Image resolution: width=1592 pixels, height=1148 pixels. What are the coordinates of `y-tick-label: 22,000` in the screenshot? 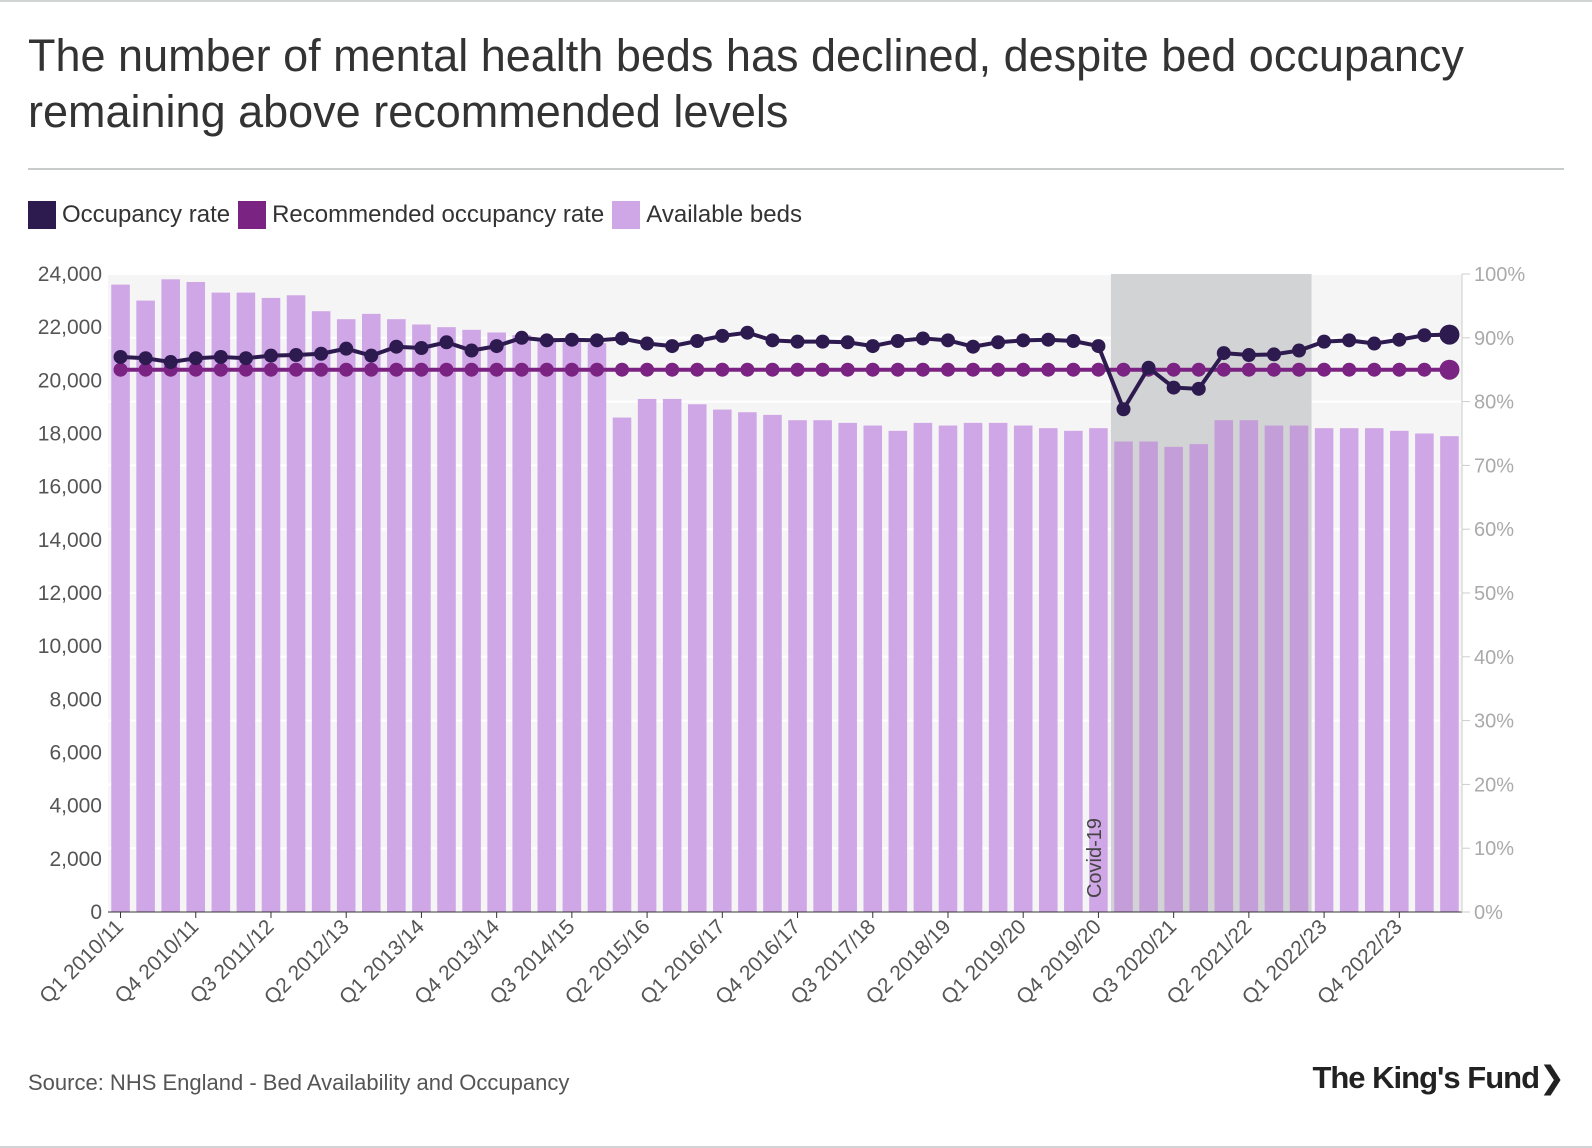 It's located at (70, 327).